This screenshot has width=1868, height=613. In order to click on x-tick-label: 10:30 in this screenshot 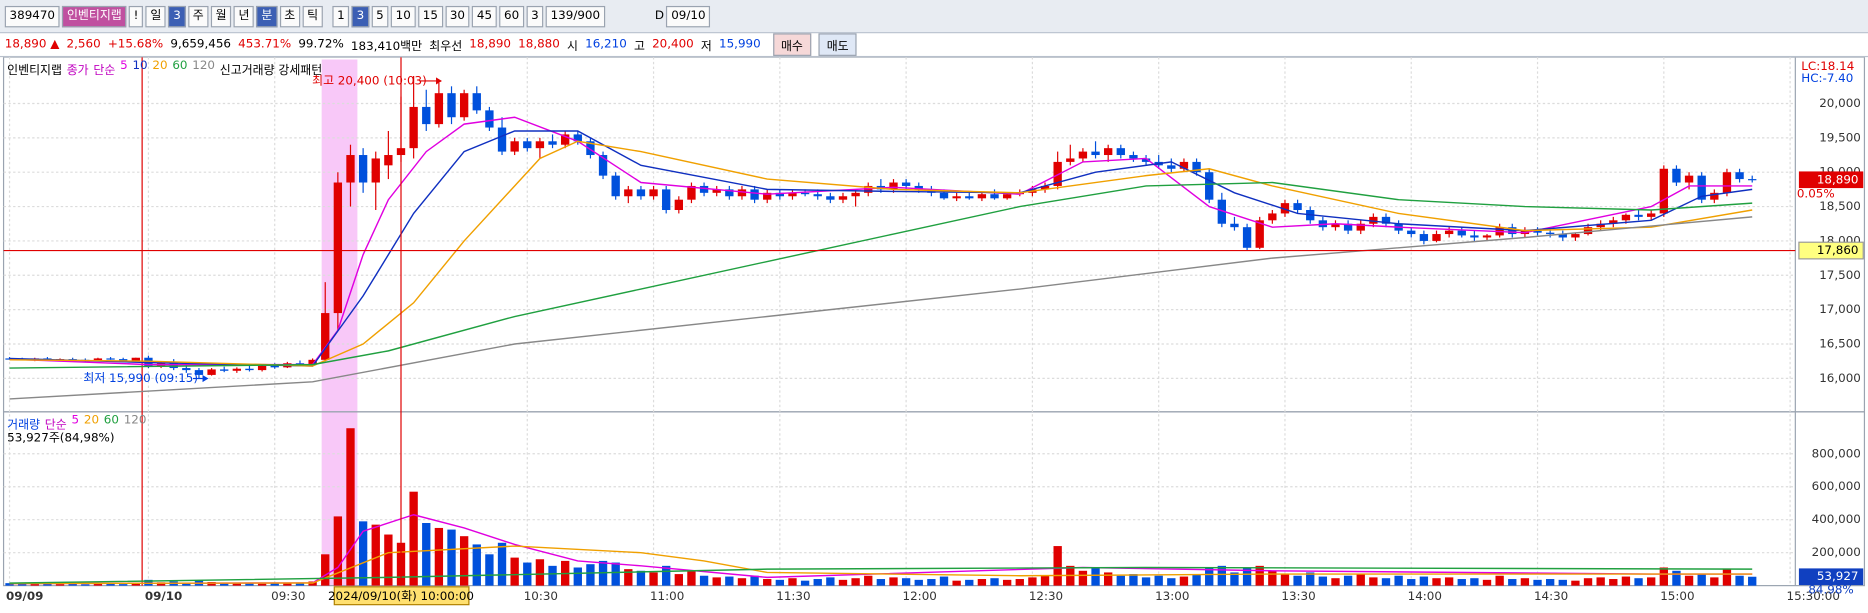, I will do `click(541, 596)`.